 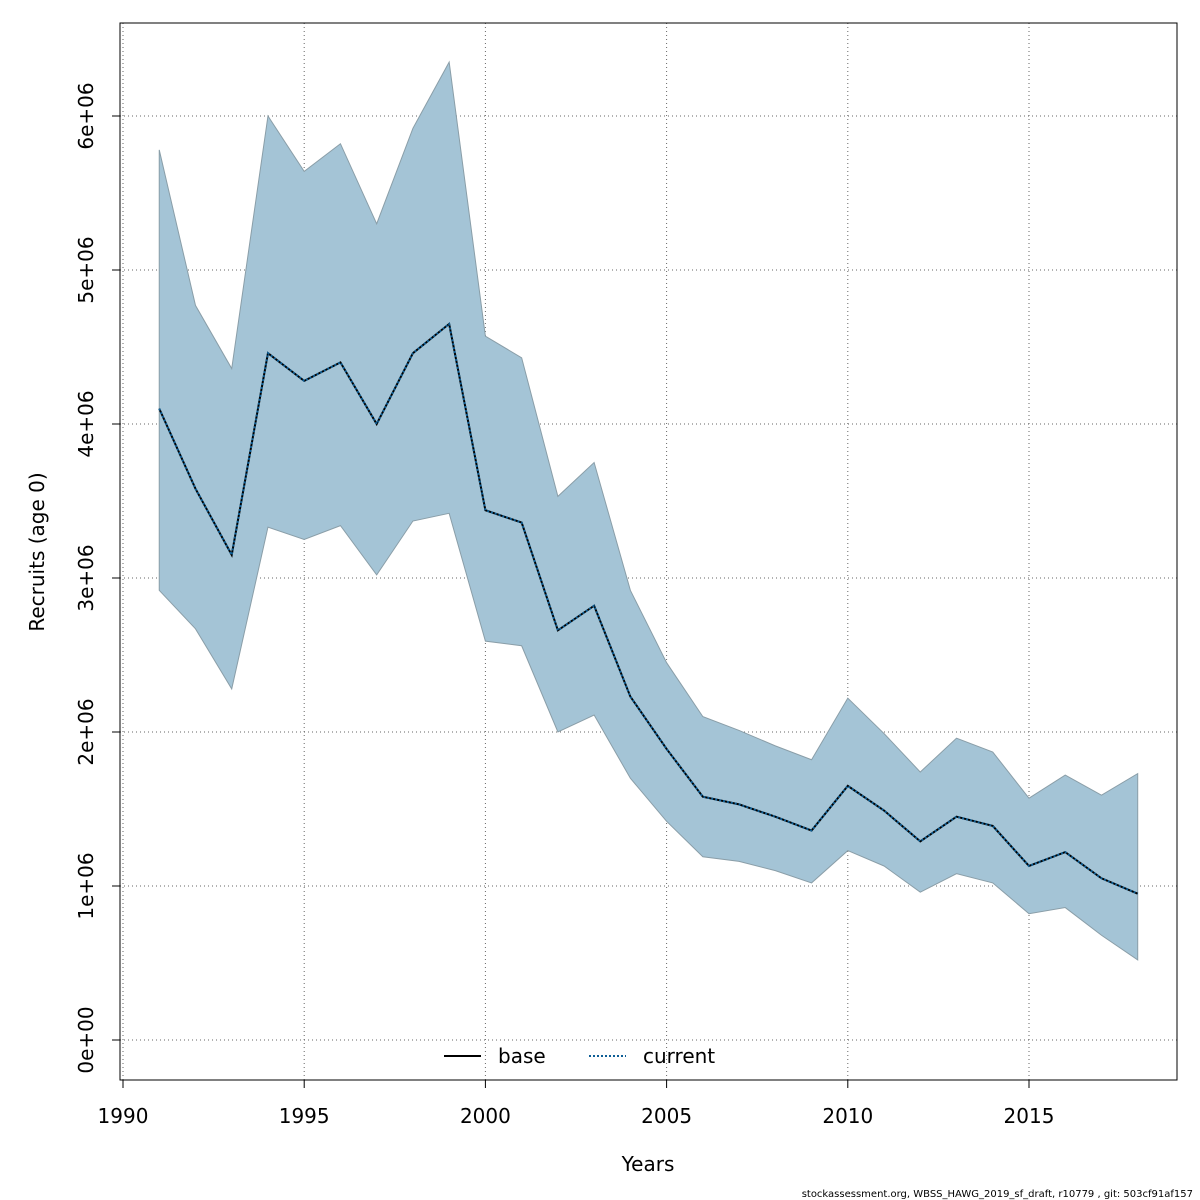 I want to click on y-tick-label: 0e+00, so click(x=86, y=1039).